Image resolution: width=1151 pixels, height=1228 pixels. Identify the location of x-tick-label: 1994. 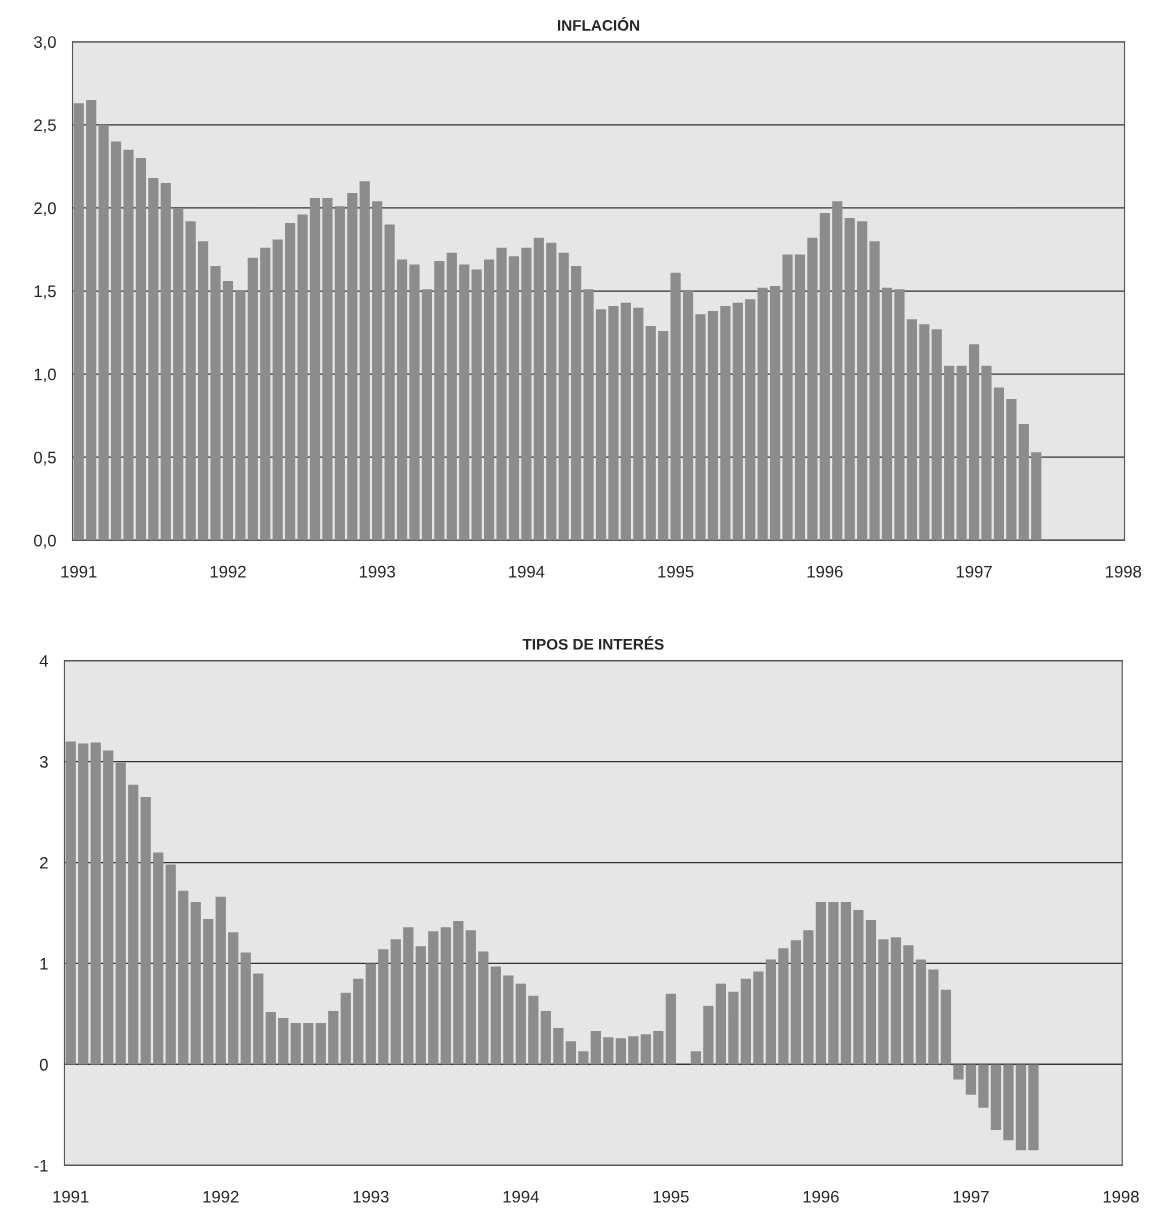
(521, 1196).